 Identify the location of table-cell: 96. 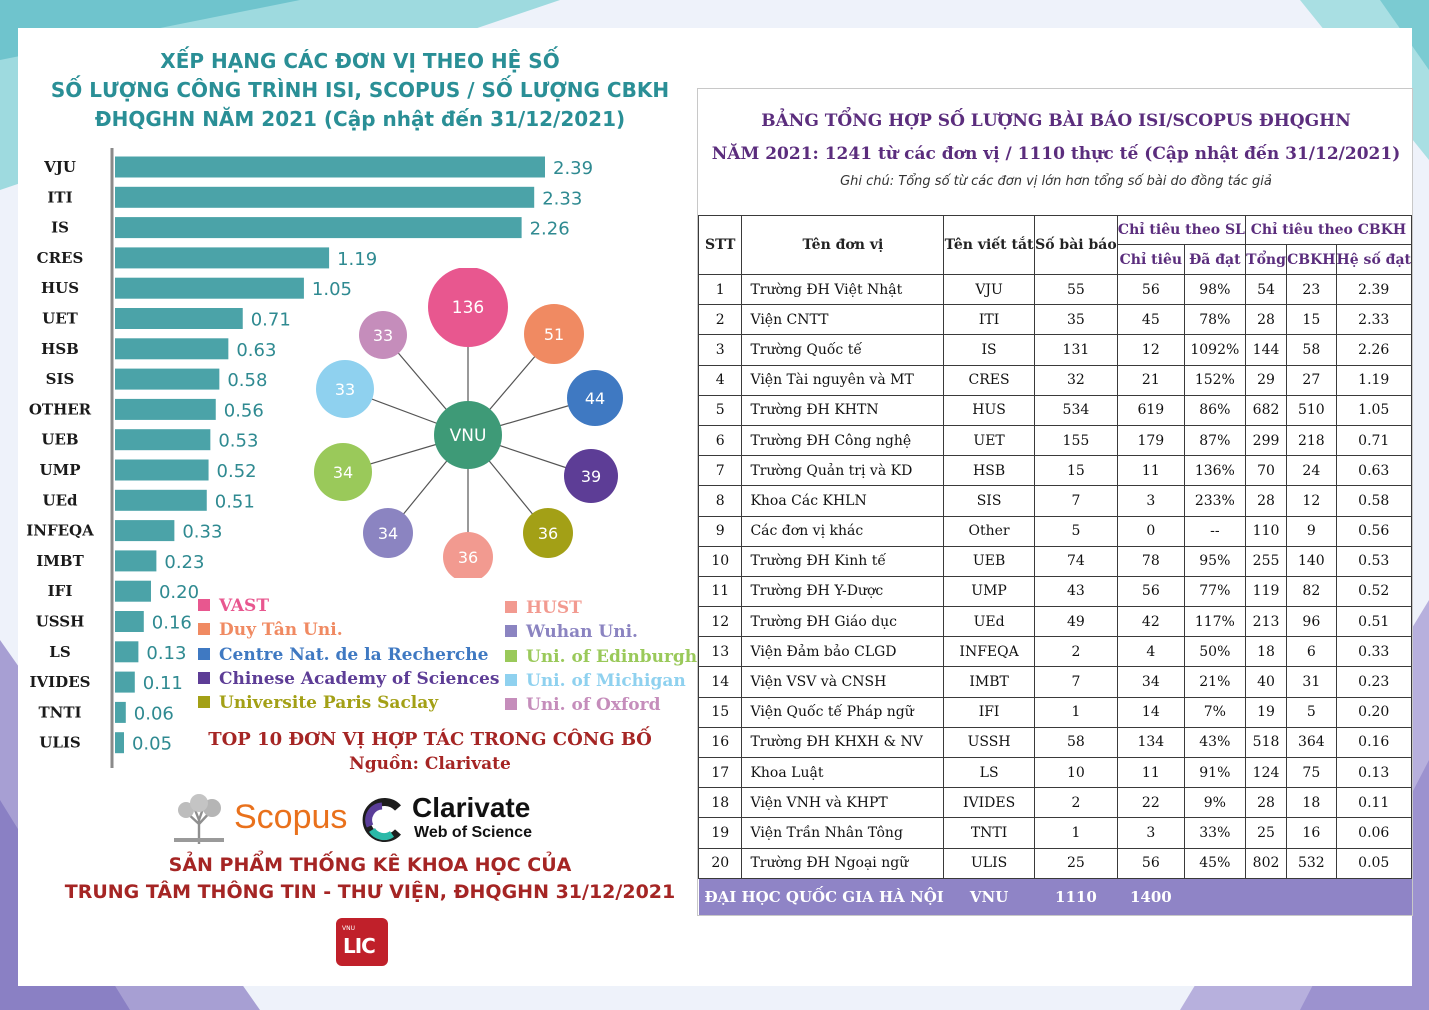
(1311, 622).